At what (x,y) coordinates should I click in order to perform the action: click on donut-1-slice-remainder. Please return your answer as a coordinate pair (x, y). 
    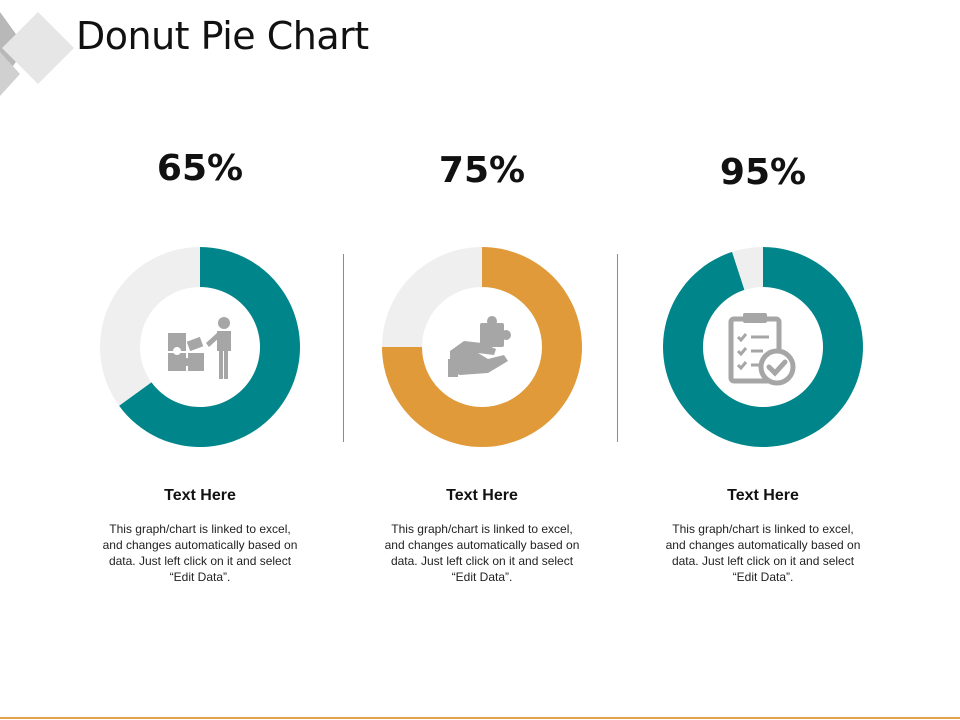
    Looking at the image, I should click on (150, 326).